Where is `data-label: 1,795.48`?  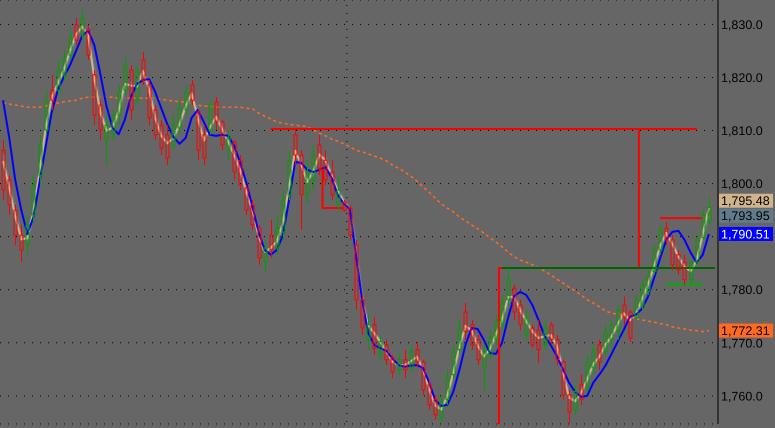
data-label: 1,795.48 is located at coordinates (745, 201).